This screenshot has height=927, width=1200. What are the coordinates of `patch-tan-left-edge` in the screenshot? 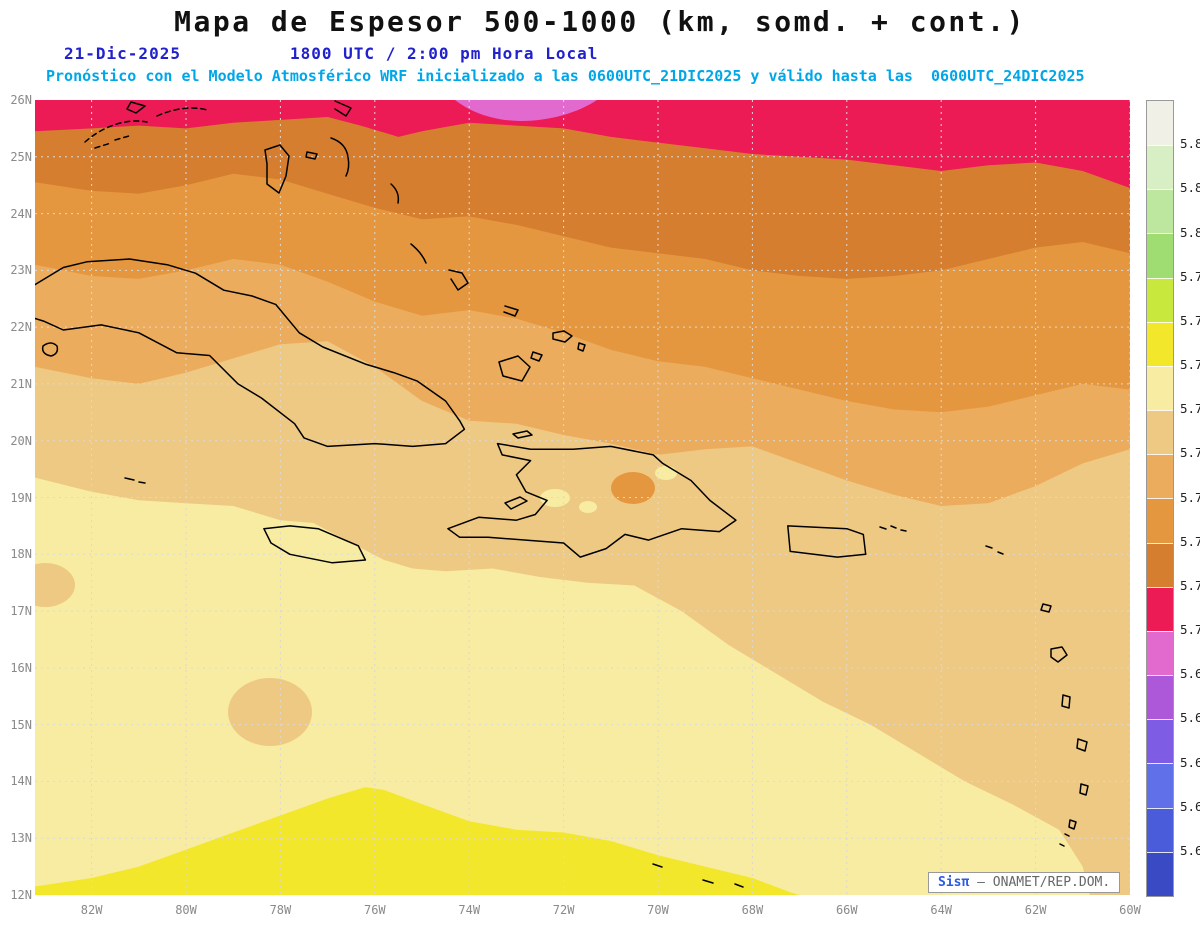 It's located at (55, 585).